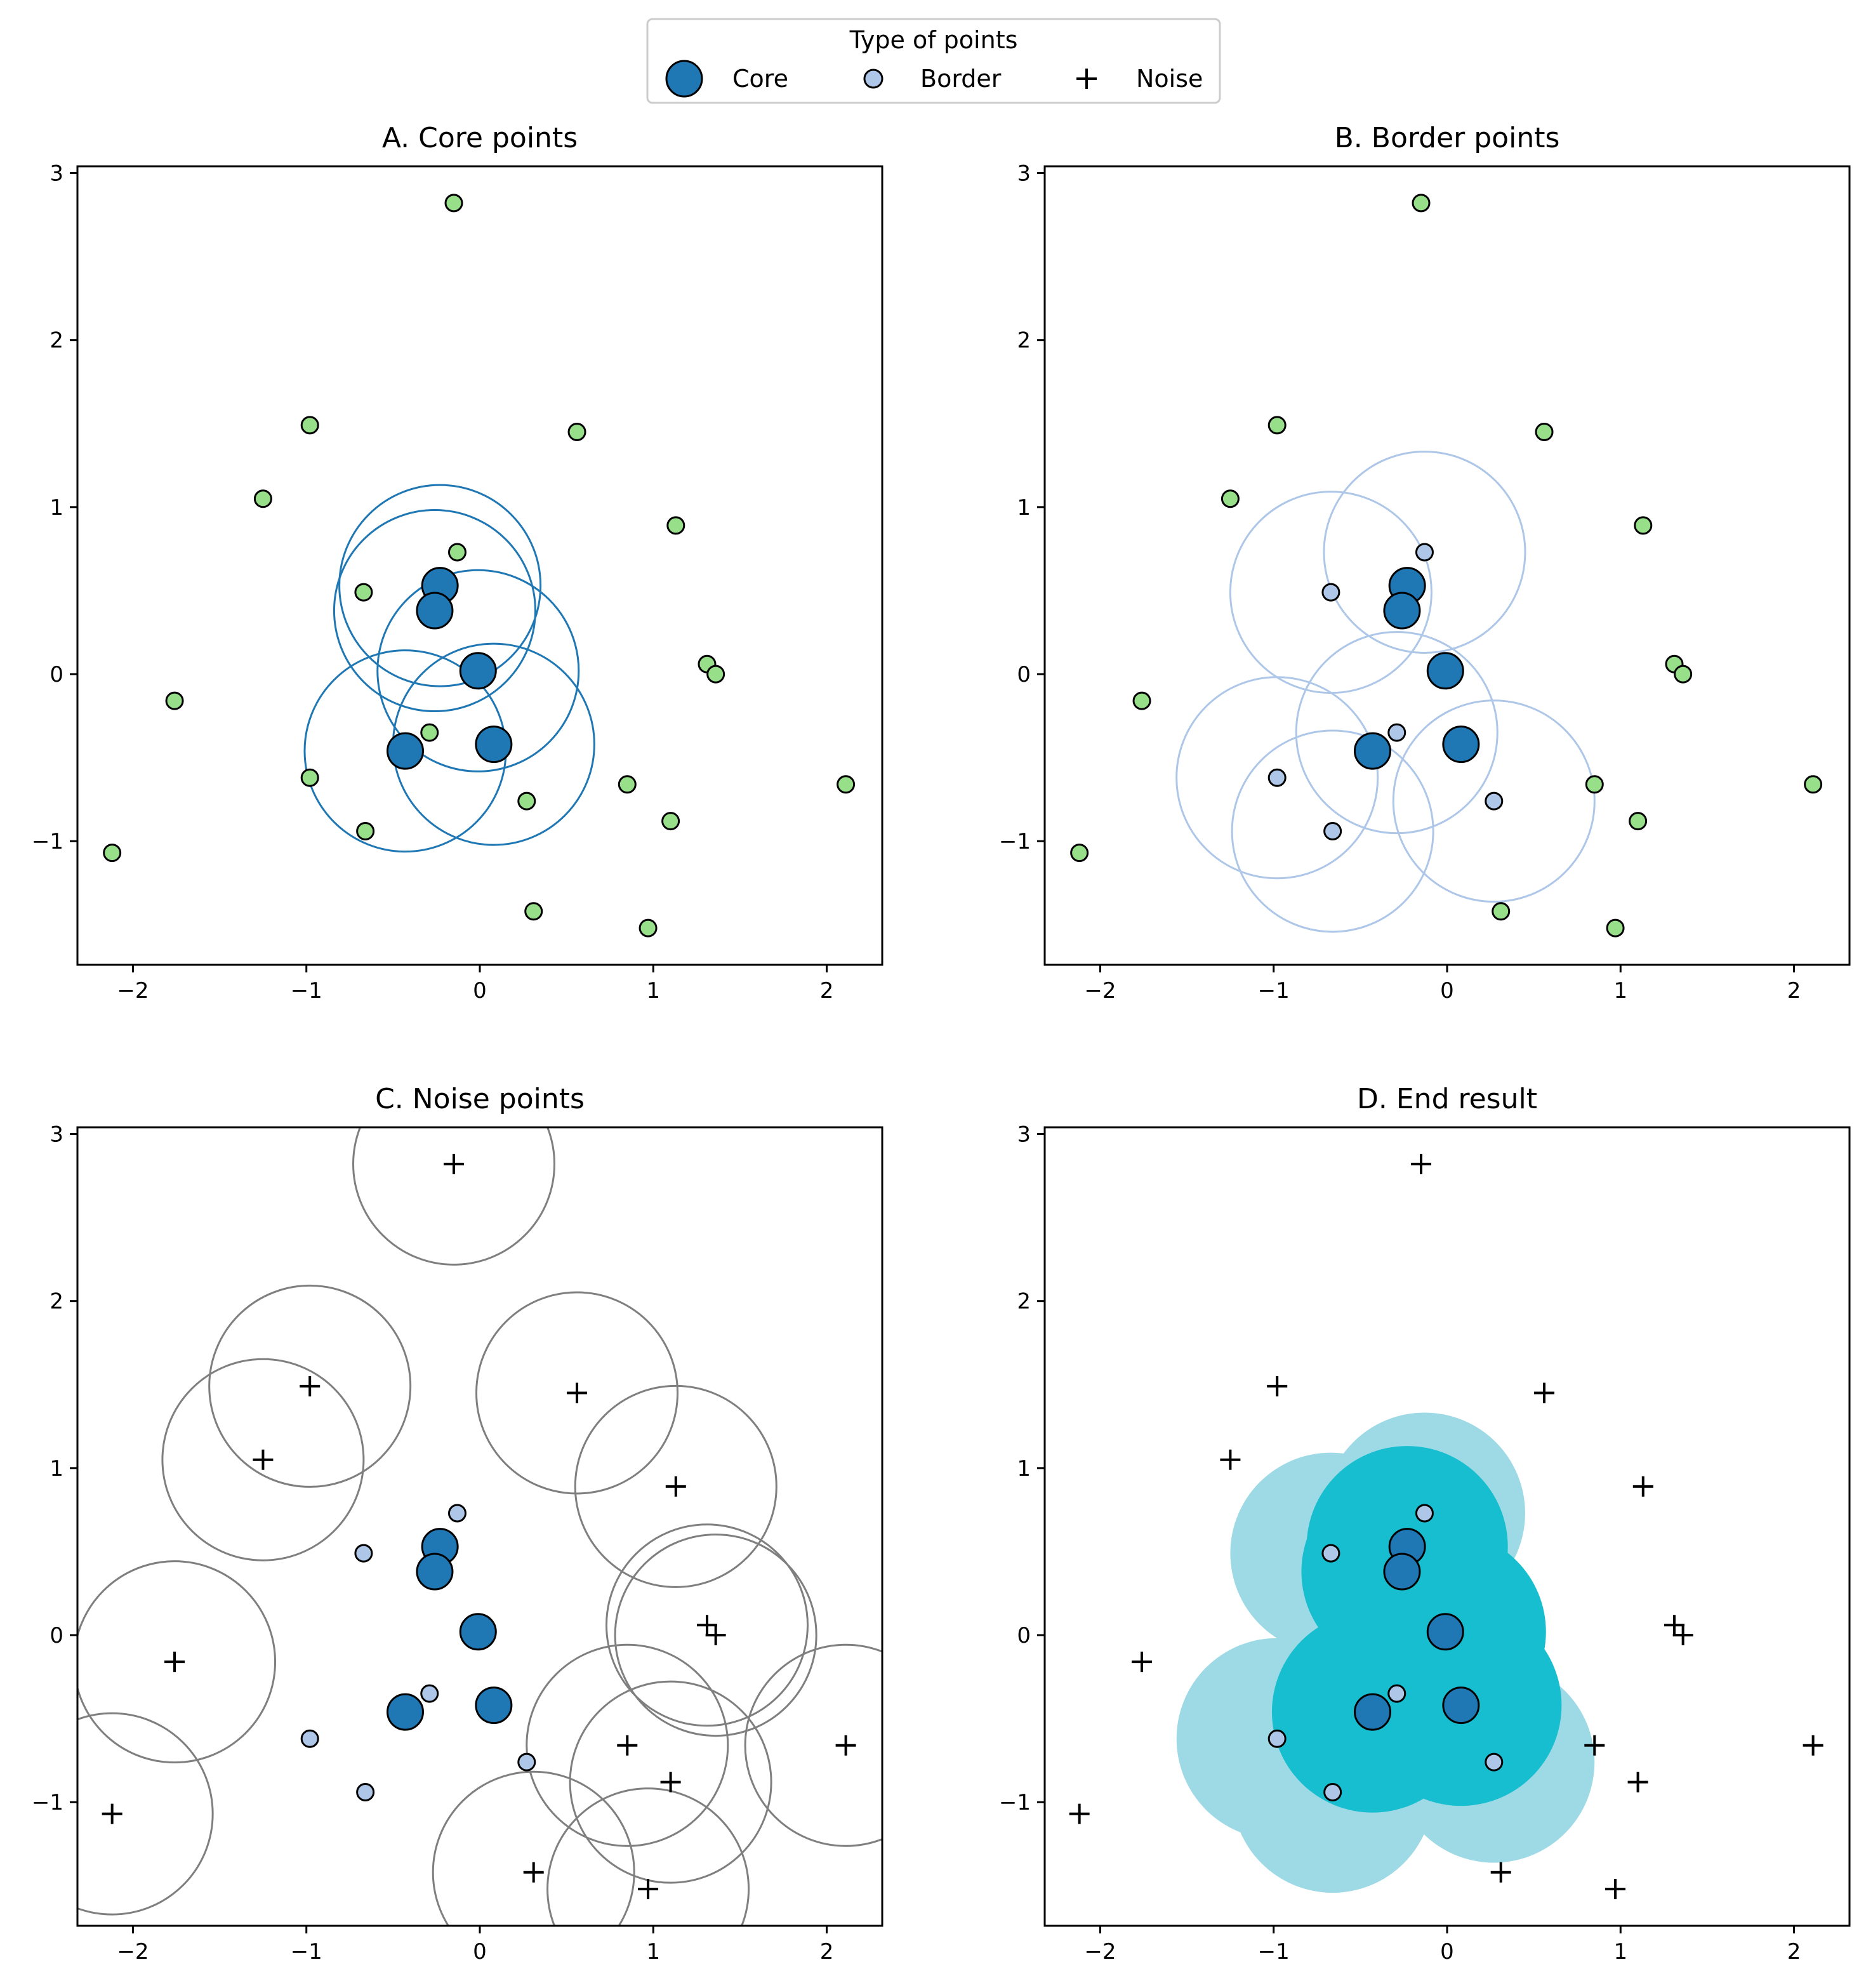  I want to click on legend-border-label: Border, so click(961, 79).